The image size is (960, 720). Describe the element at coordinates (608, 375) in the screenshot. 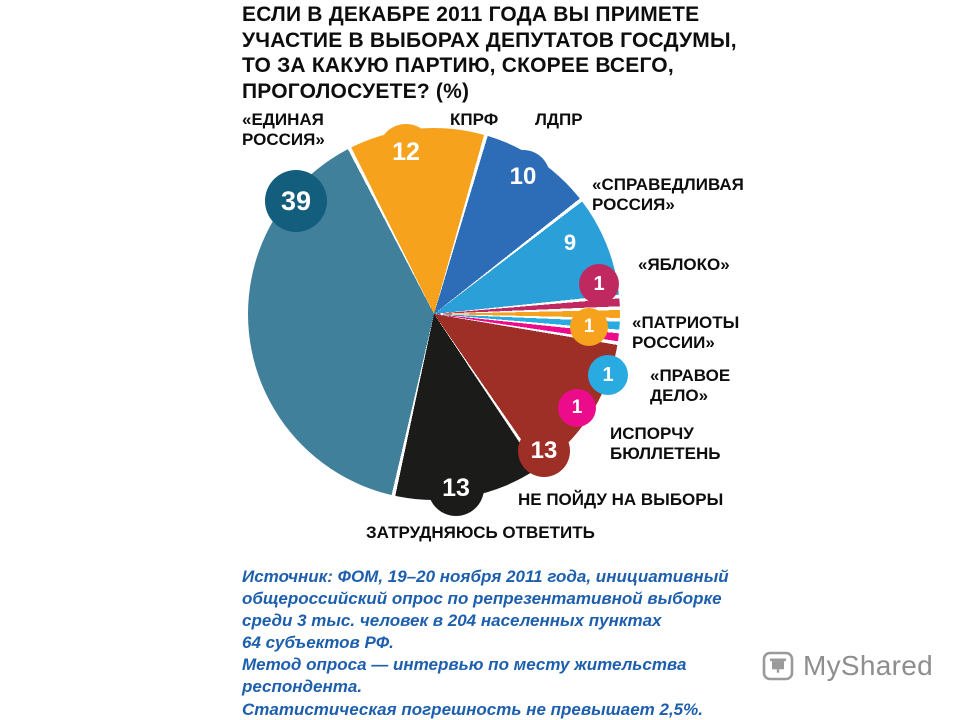

I see `segment-badge-pravoe-delo: 1` at that location.